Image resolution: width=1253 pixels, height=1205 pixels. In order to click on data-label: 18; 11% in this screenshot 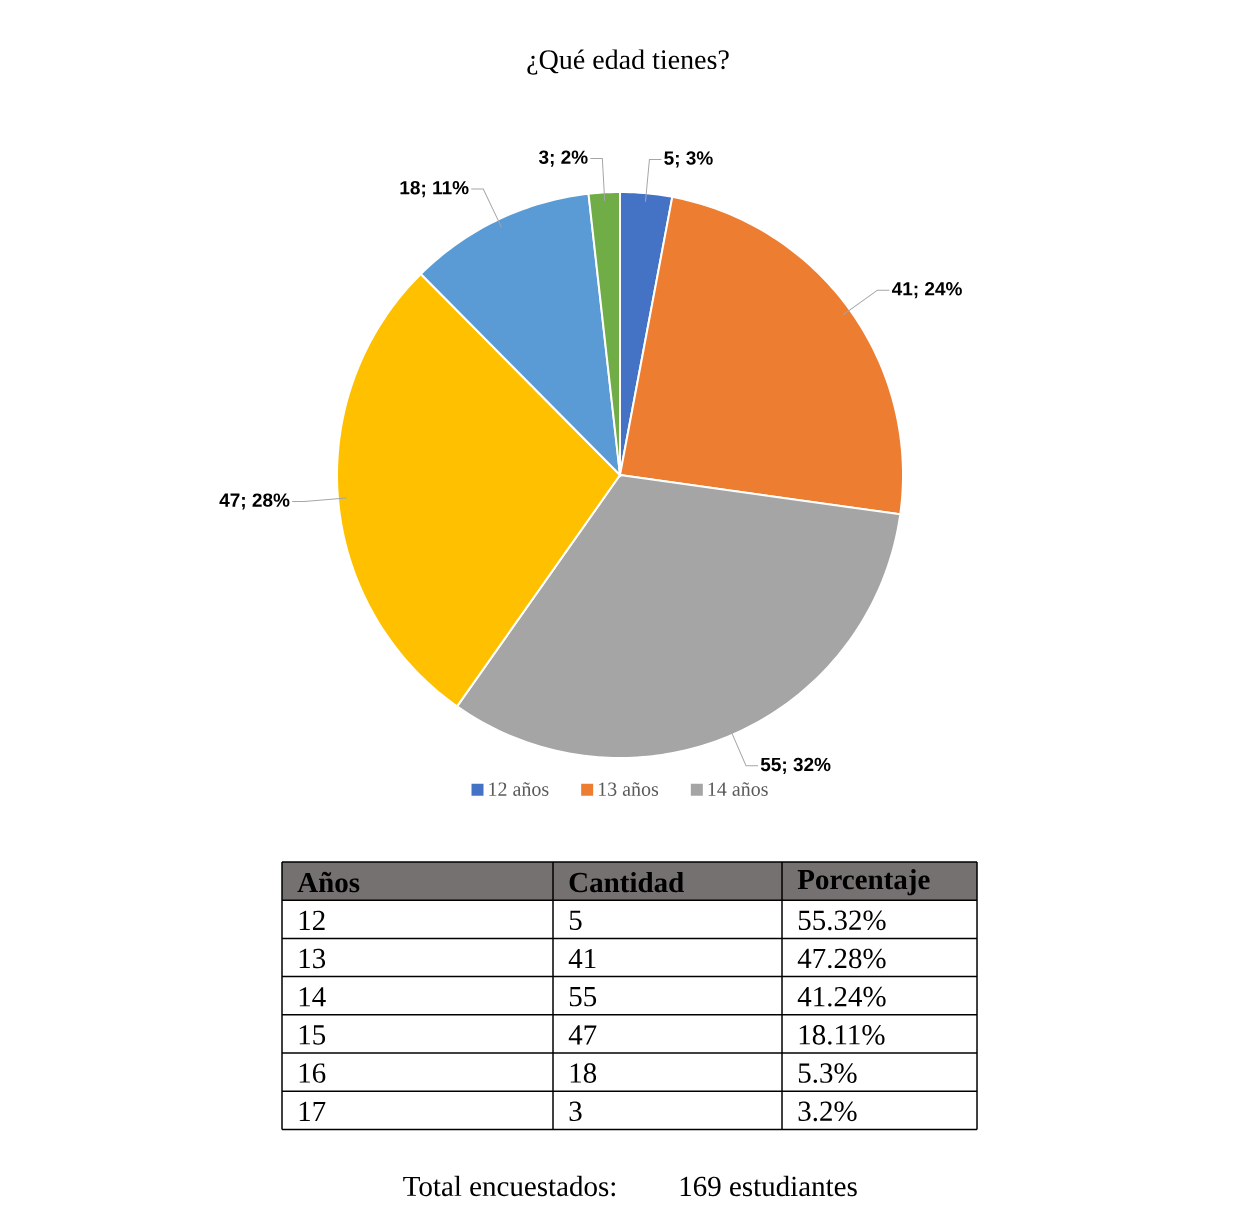, I will do `click(434, 189)`.